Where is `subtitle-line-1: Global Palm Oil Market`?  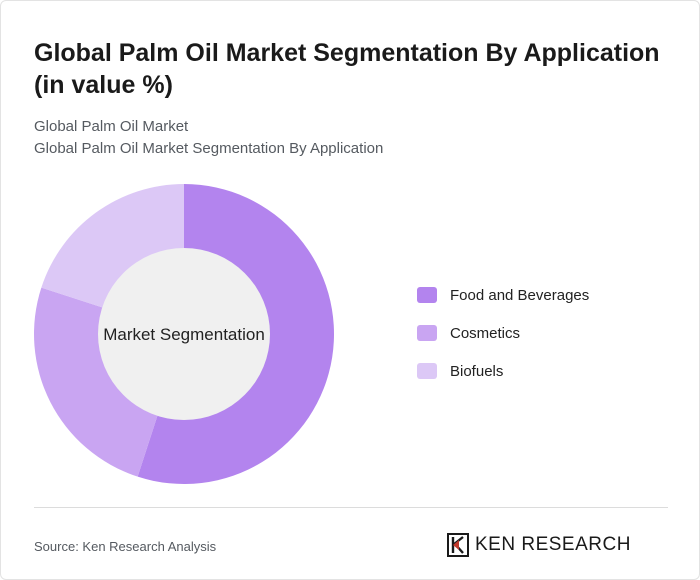
subtitle-line-1: Global Palm Oil Market is located at coordinates (111, 126).